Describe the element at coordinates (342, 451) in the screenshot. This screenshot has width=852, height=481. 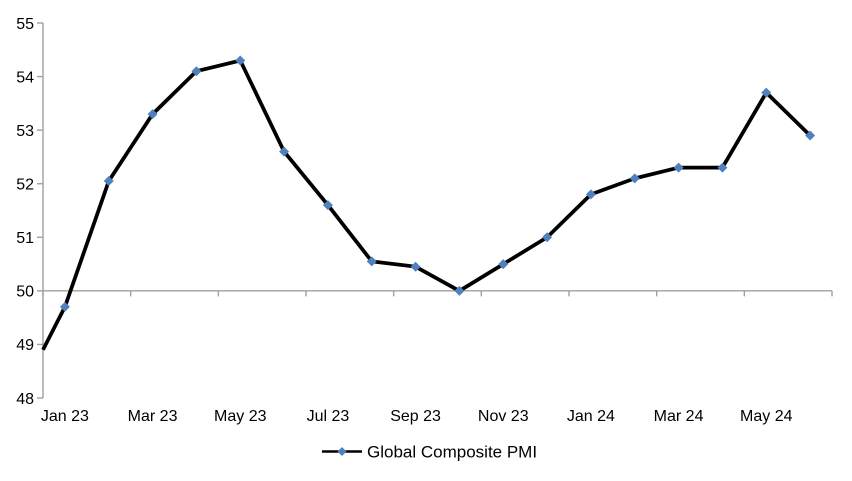
I see `legend-diamond-icon` at that location.